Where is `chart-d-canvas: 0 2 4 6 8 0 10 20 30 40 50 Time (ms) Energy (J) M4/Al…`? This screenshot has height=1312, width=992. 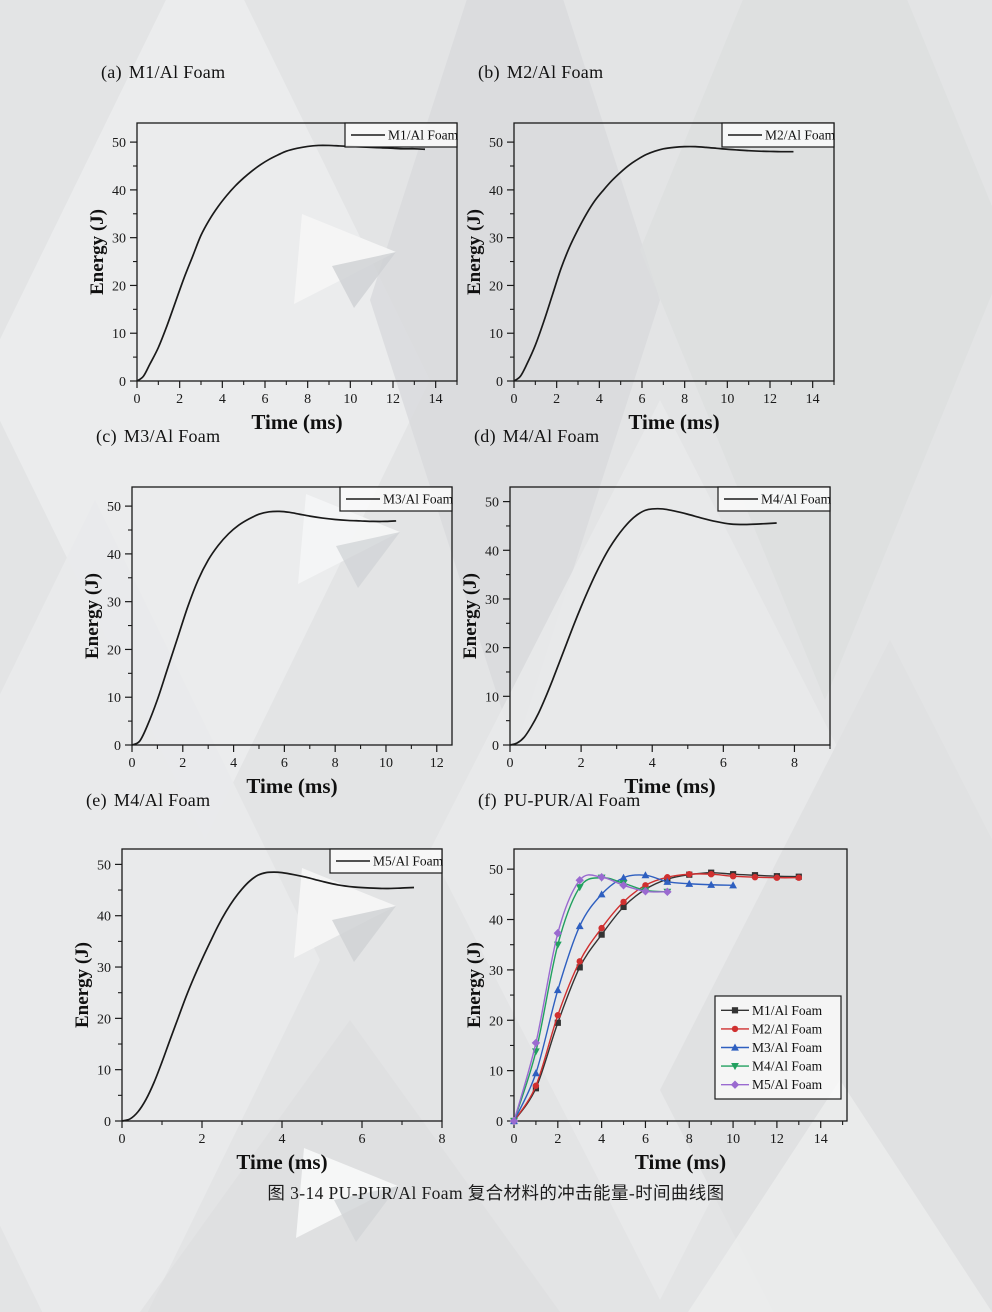 chart-d-canvas: 0 2 4 6 8 0 10 20 30 40 50 Time (ms) Energy (J) M4/Al… is located at coordinates (646, 642).